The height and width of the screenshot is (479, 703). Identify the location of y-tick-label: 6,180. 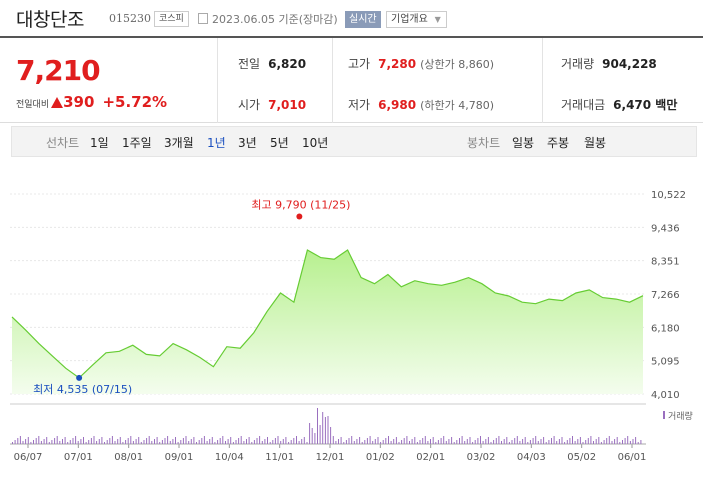
(665, 328).